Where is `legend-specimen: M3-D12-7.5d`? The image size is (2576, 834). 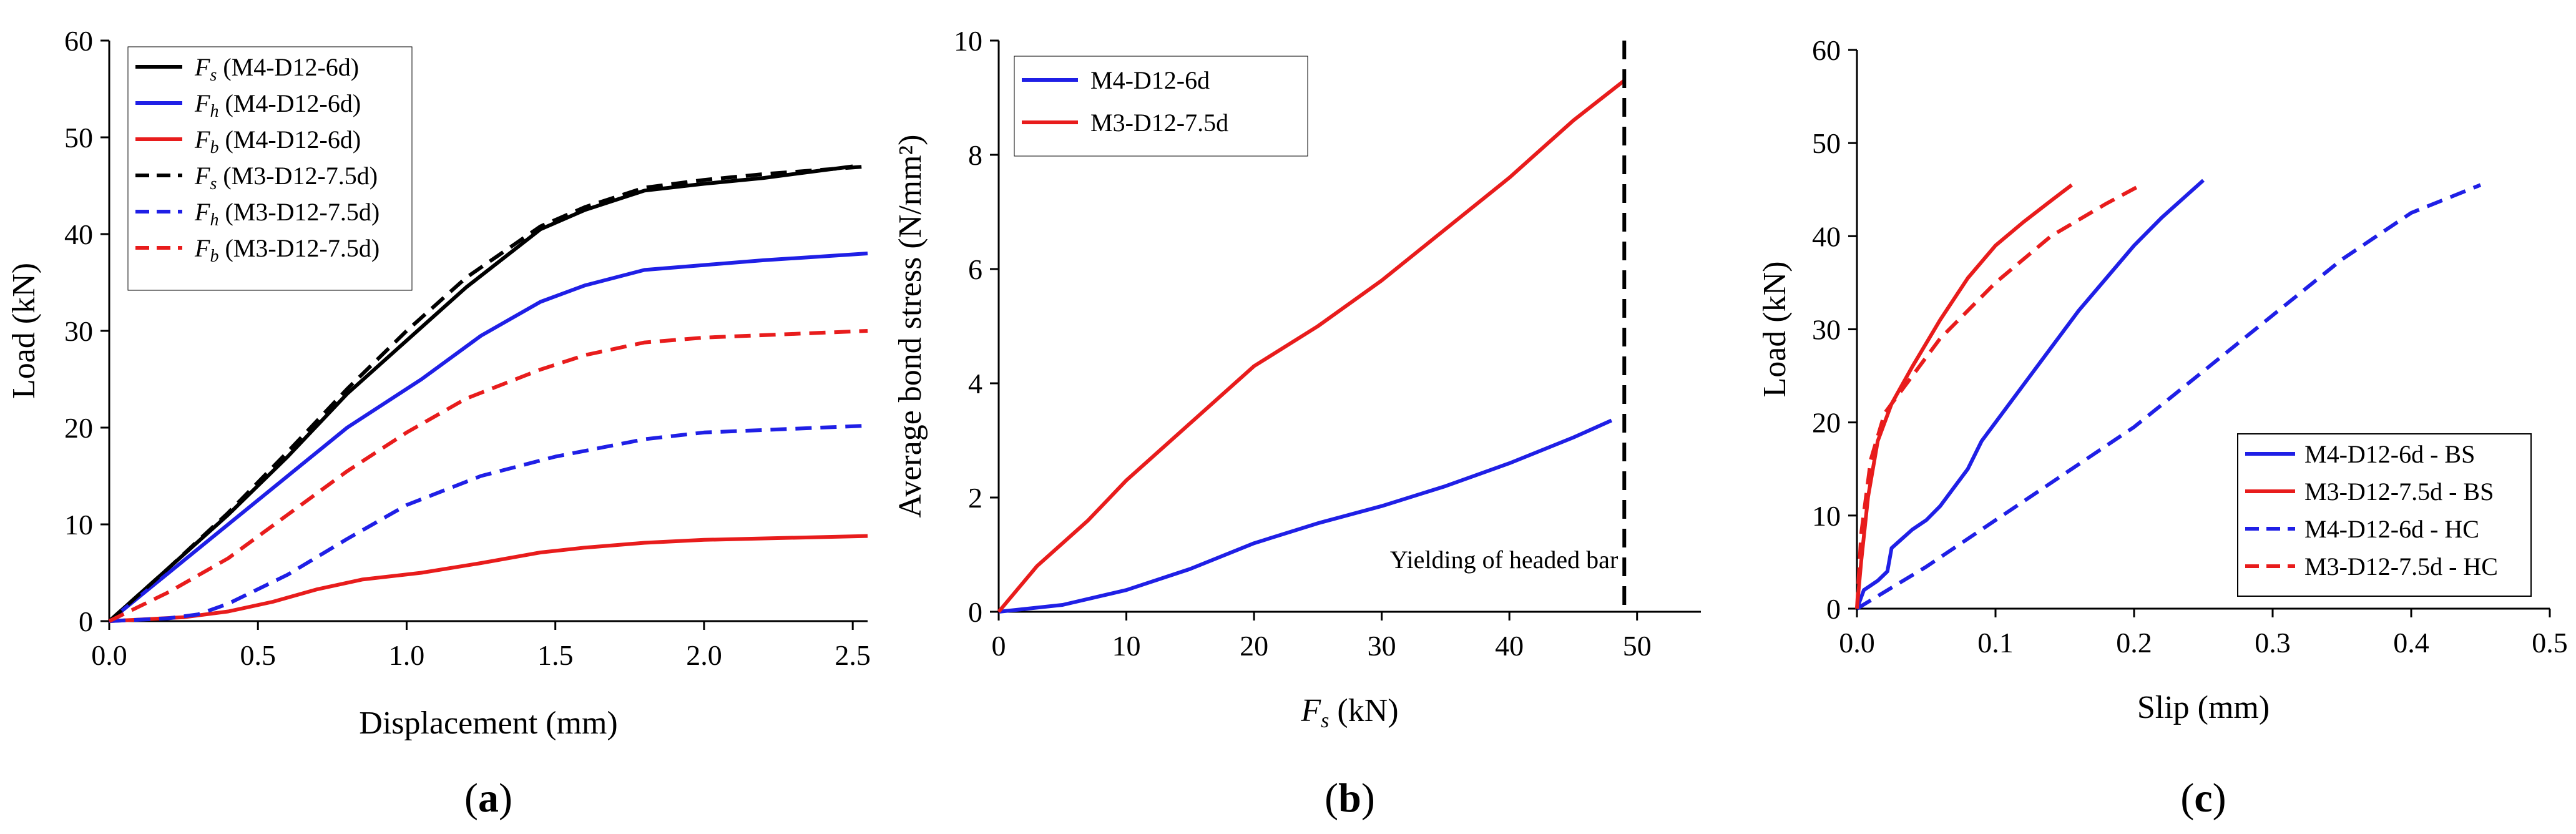
legend-specimen: M3-D12-7.5d is located at coordinates (1159, 123).